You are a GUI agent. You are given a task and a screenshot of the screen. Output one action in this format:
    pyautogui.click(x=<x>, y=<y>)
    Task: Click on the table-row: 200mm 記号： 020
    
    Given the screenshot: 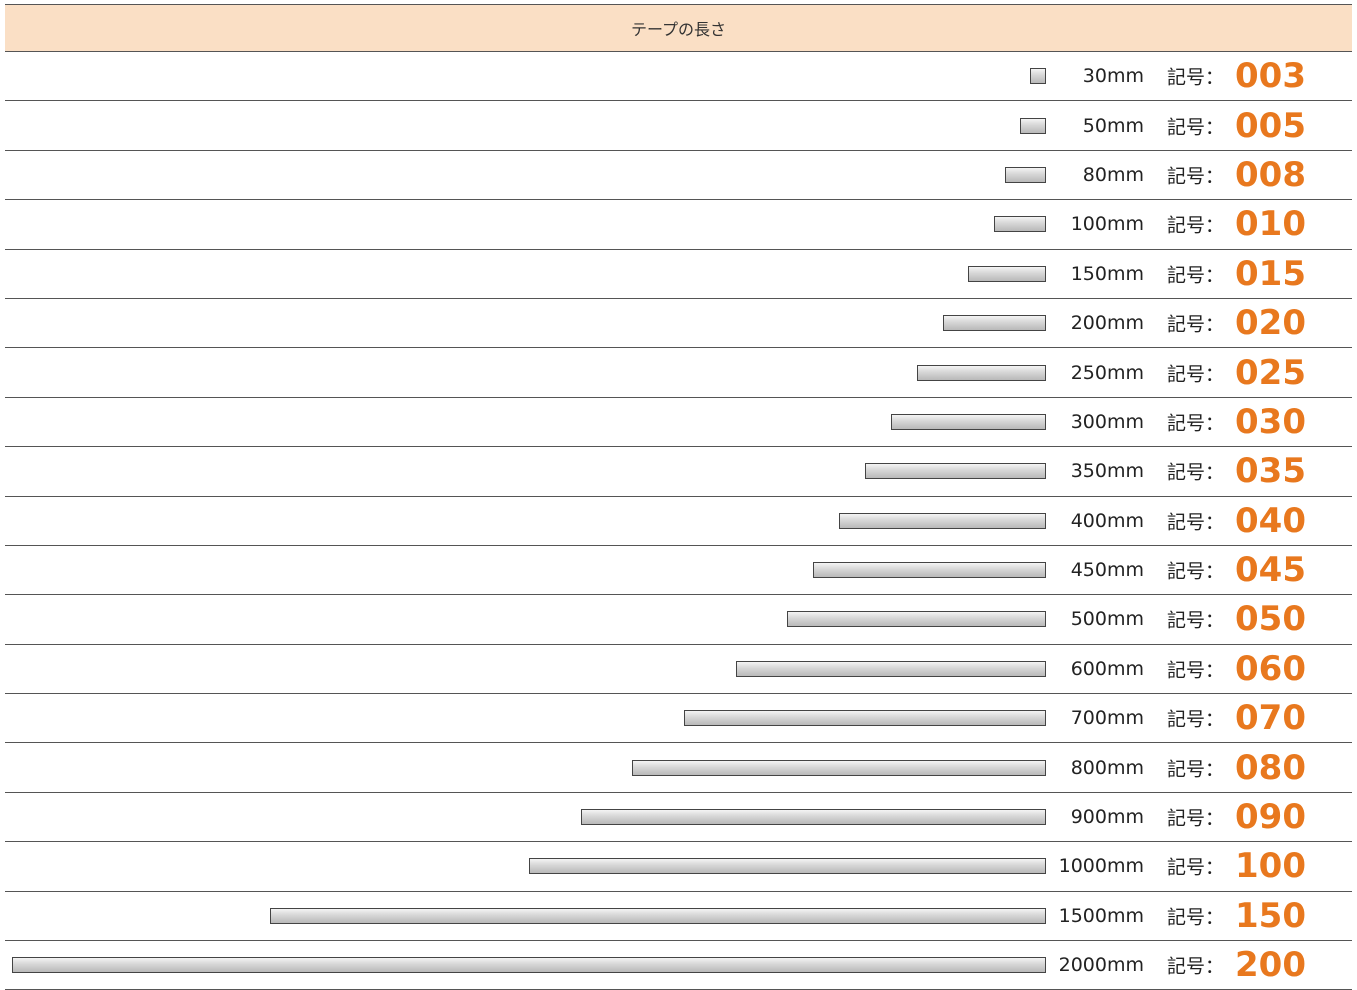 What is the action you would take?
    pyautogui.click(x=678, y=324)
    